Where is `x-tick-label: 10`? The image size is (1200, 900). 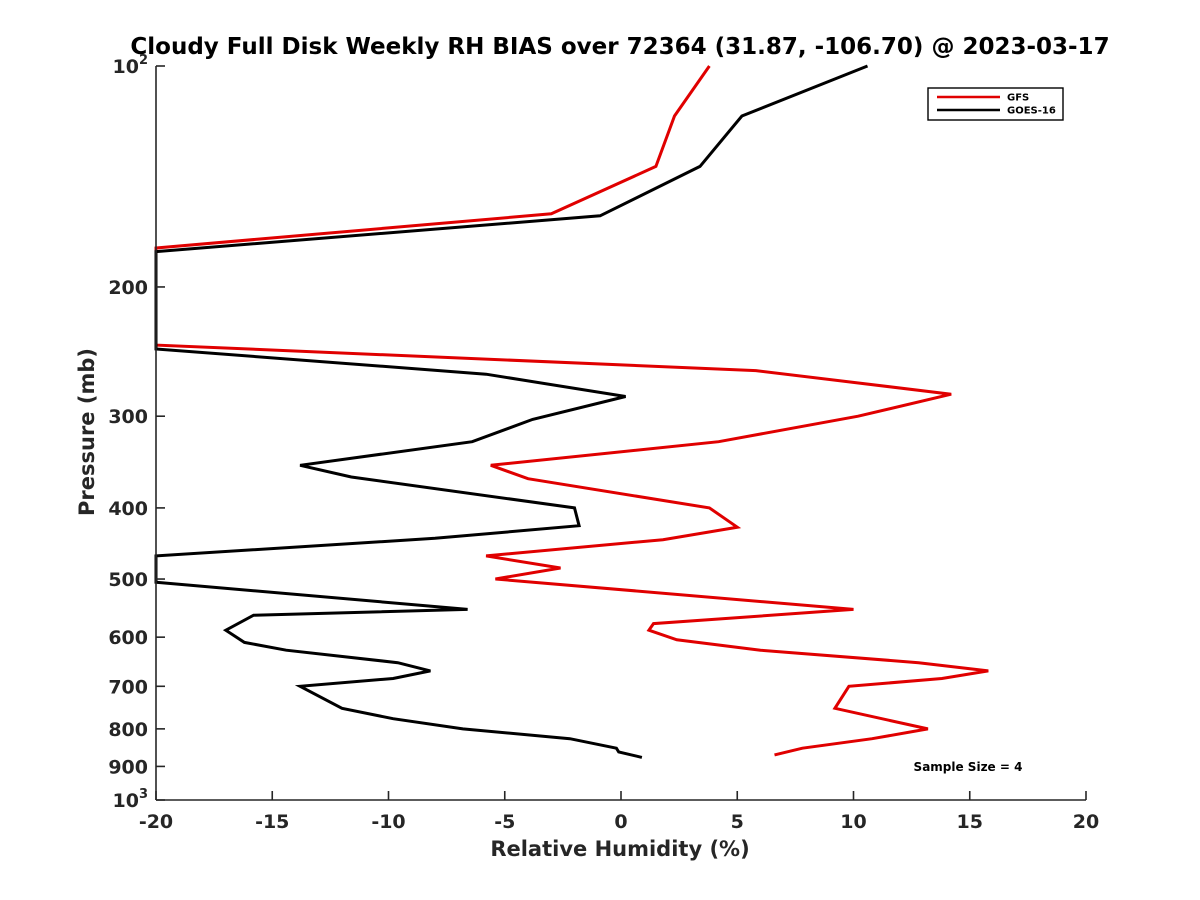 x-tick-label: 10 is located at coordinates (853, 822).